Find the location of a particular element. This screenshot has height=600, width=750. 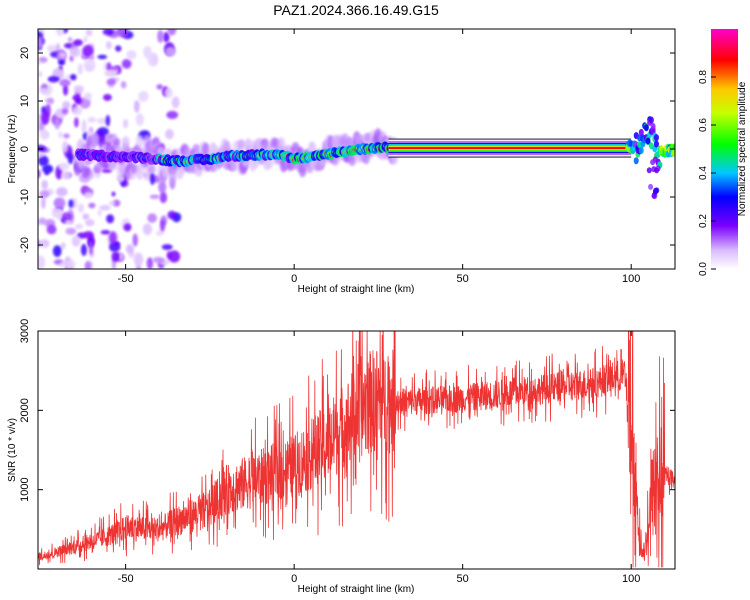

snr-x-axis-label: Height of straight line (km) is located at coordinates (356, 589).